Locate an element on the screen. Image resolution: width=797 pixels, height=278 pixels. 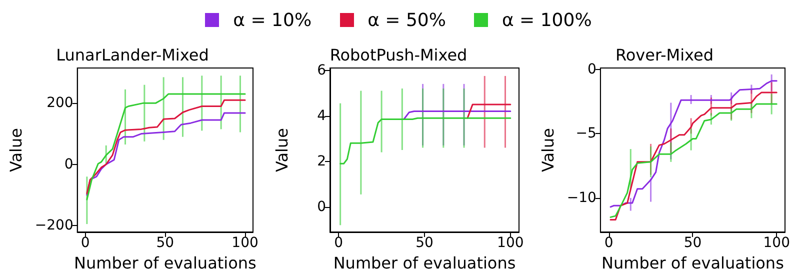
legend-label: α = 100% is located at coordinates (547, 20).